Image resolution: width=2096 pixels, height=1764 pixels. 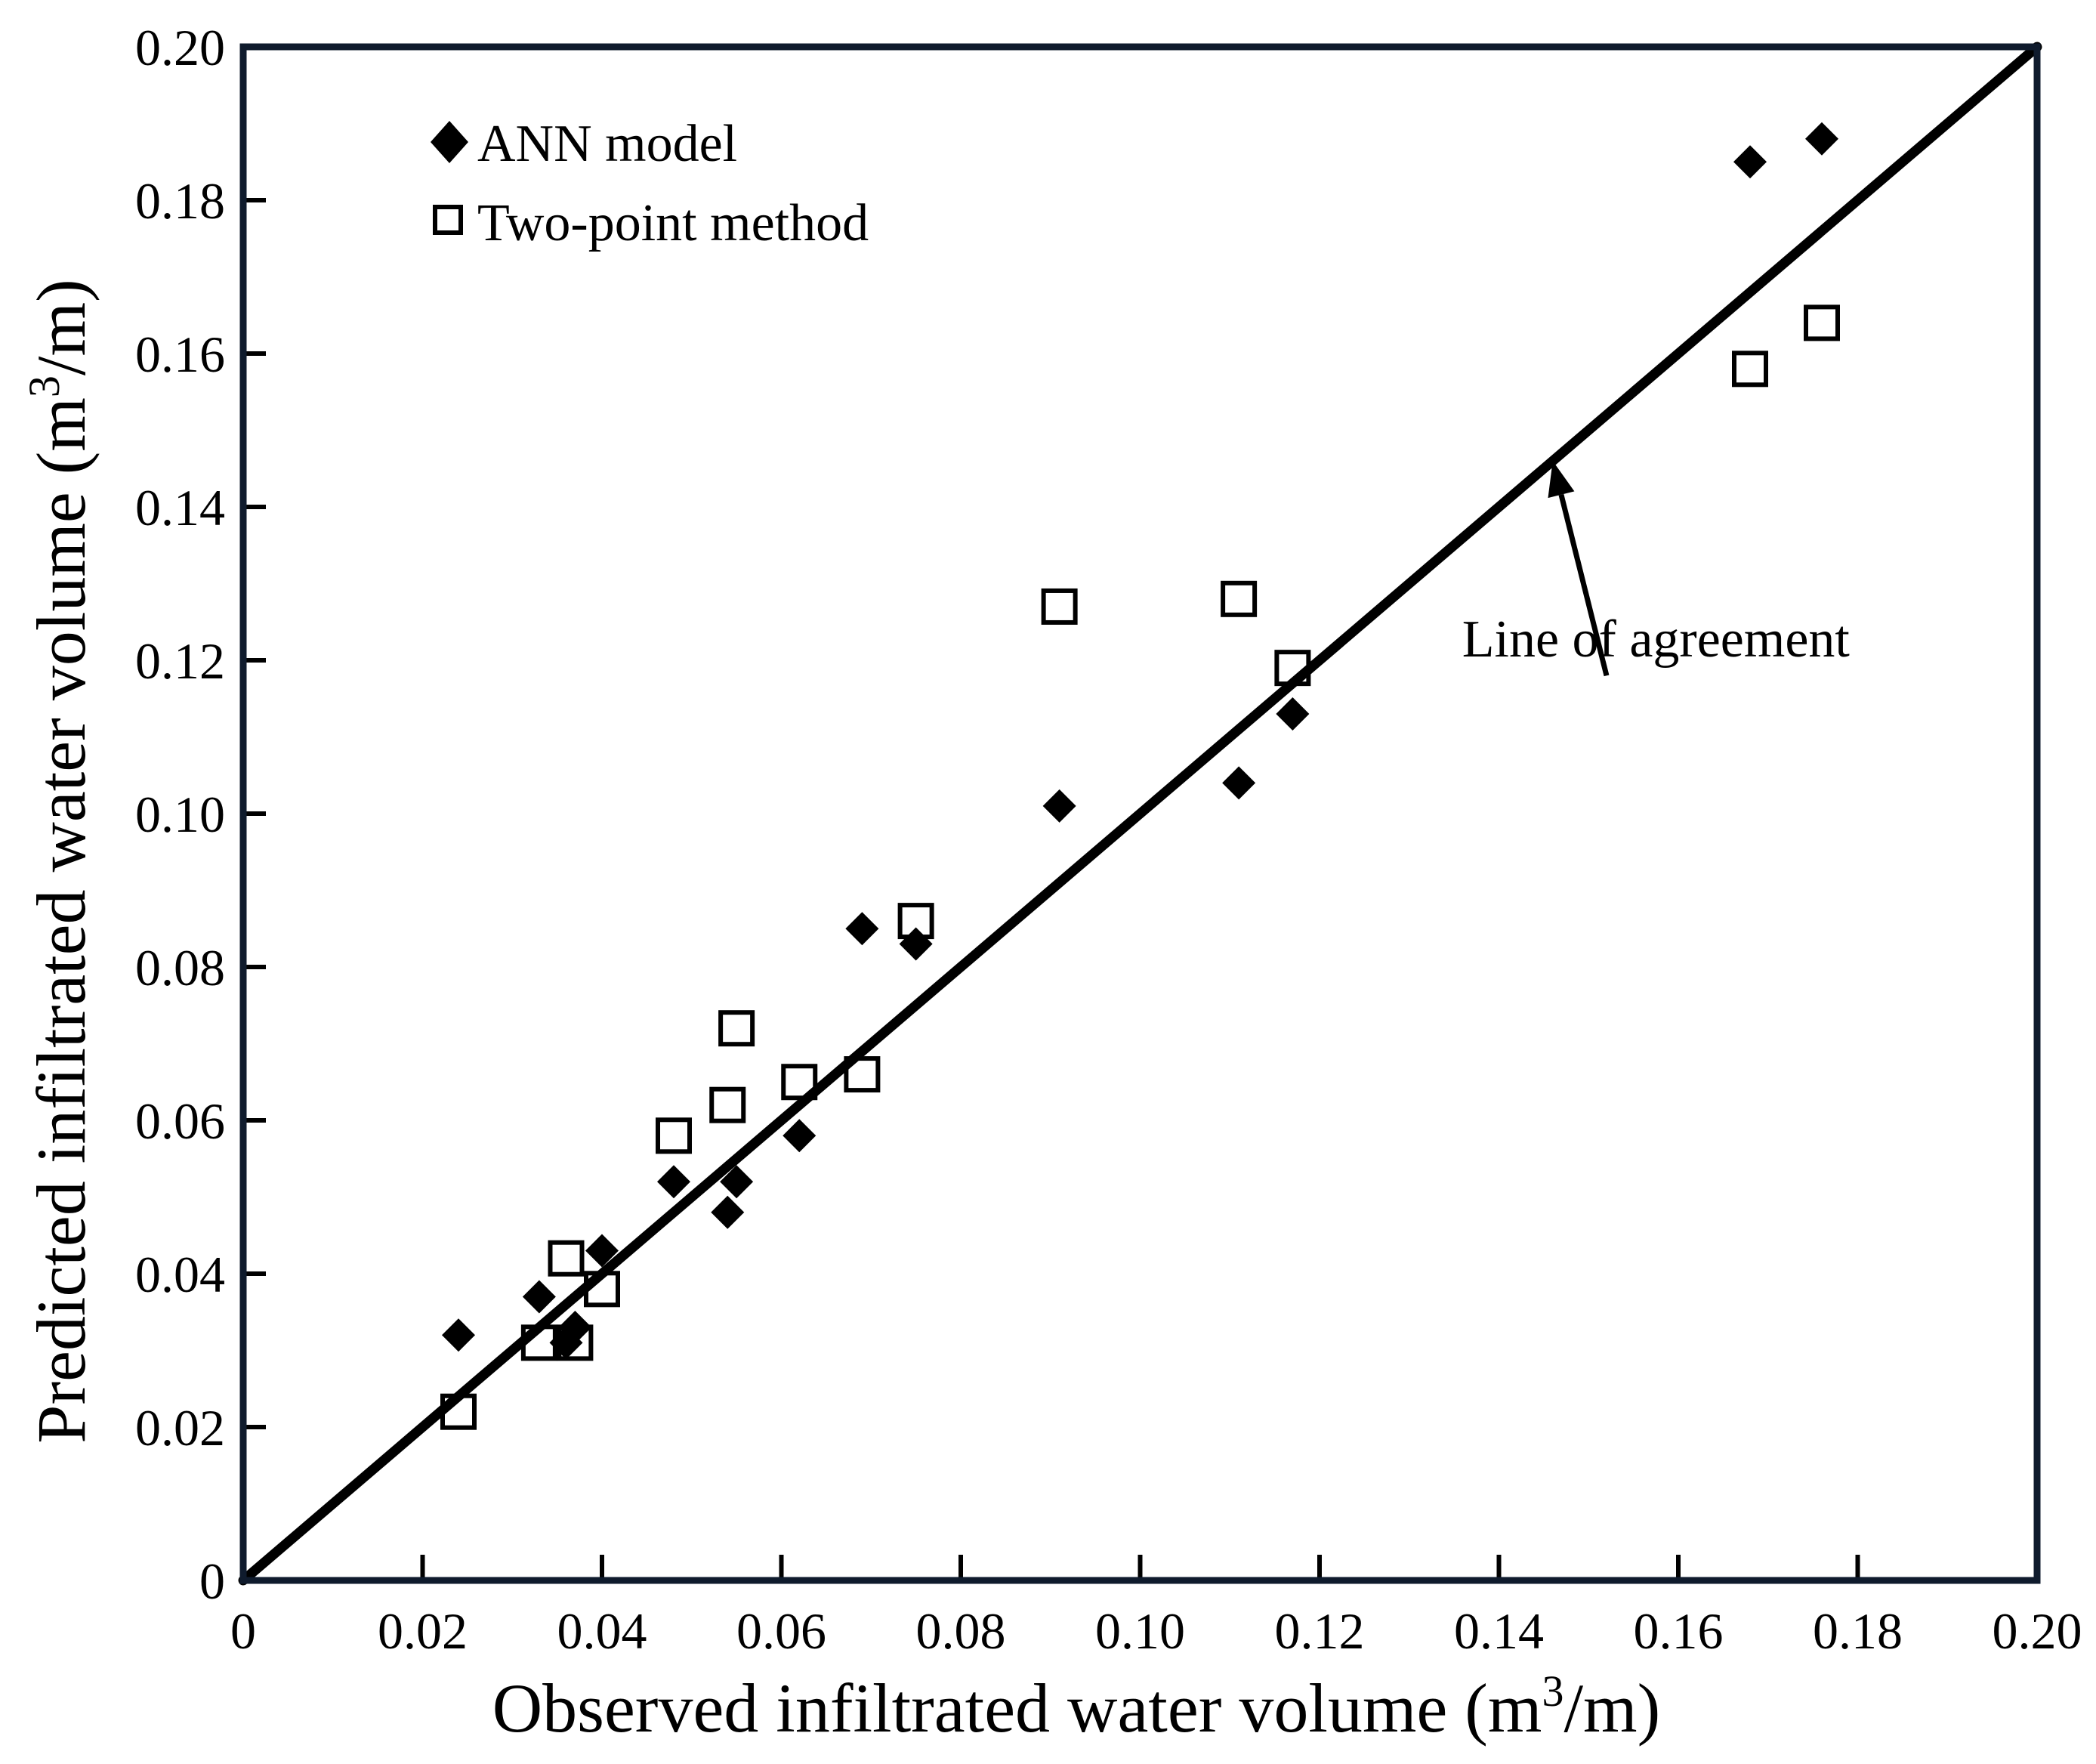 What do you see at coordinates (1561, 480) in the screenshot?
I see `annotation-arrow-head` at bounding box center [1561, 480].